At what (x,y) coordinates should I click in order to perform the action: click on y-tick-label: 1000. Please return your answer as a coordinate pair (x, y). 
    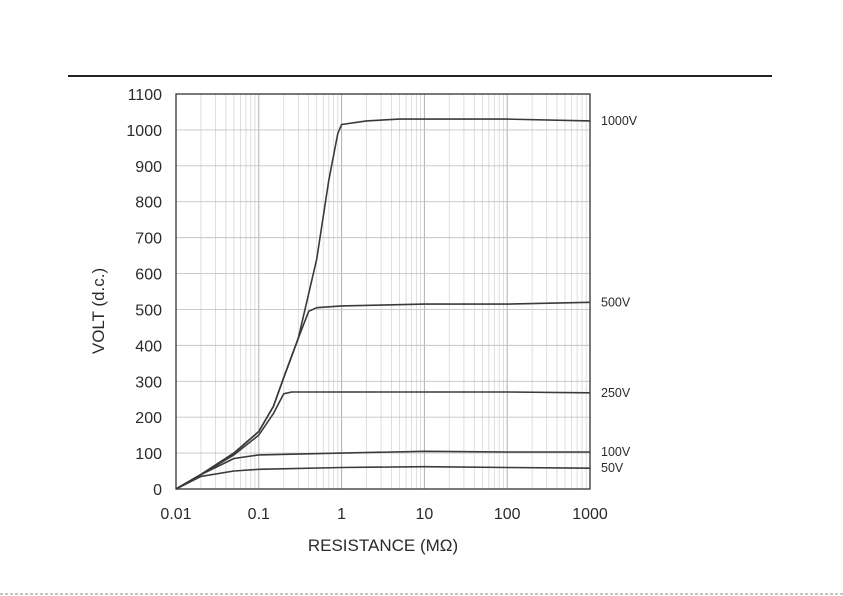
    Looking at the image, I should click on (144, 131).